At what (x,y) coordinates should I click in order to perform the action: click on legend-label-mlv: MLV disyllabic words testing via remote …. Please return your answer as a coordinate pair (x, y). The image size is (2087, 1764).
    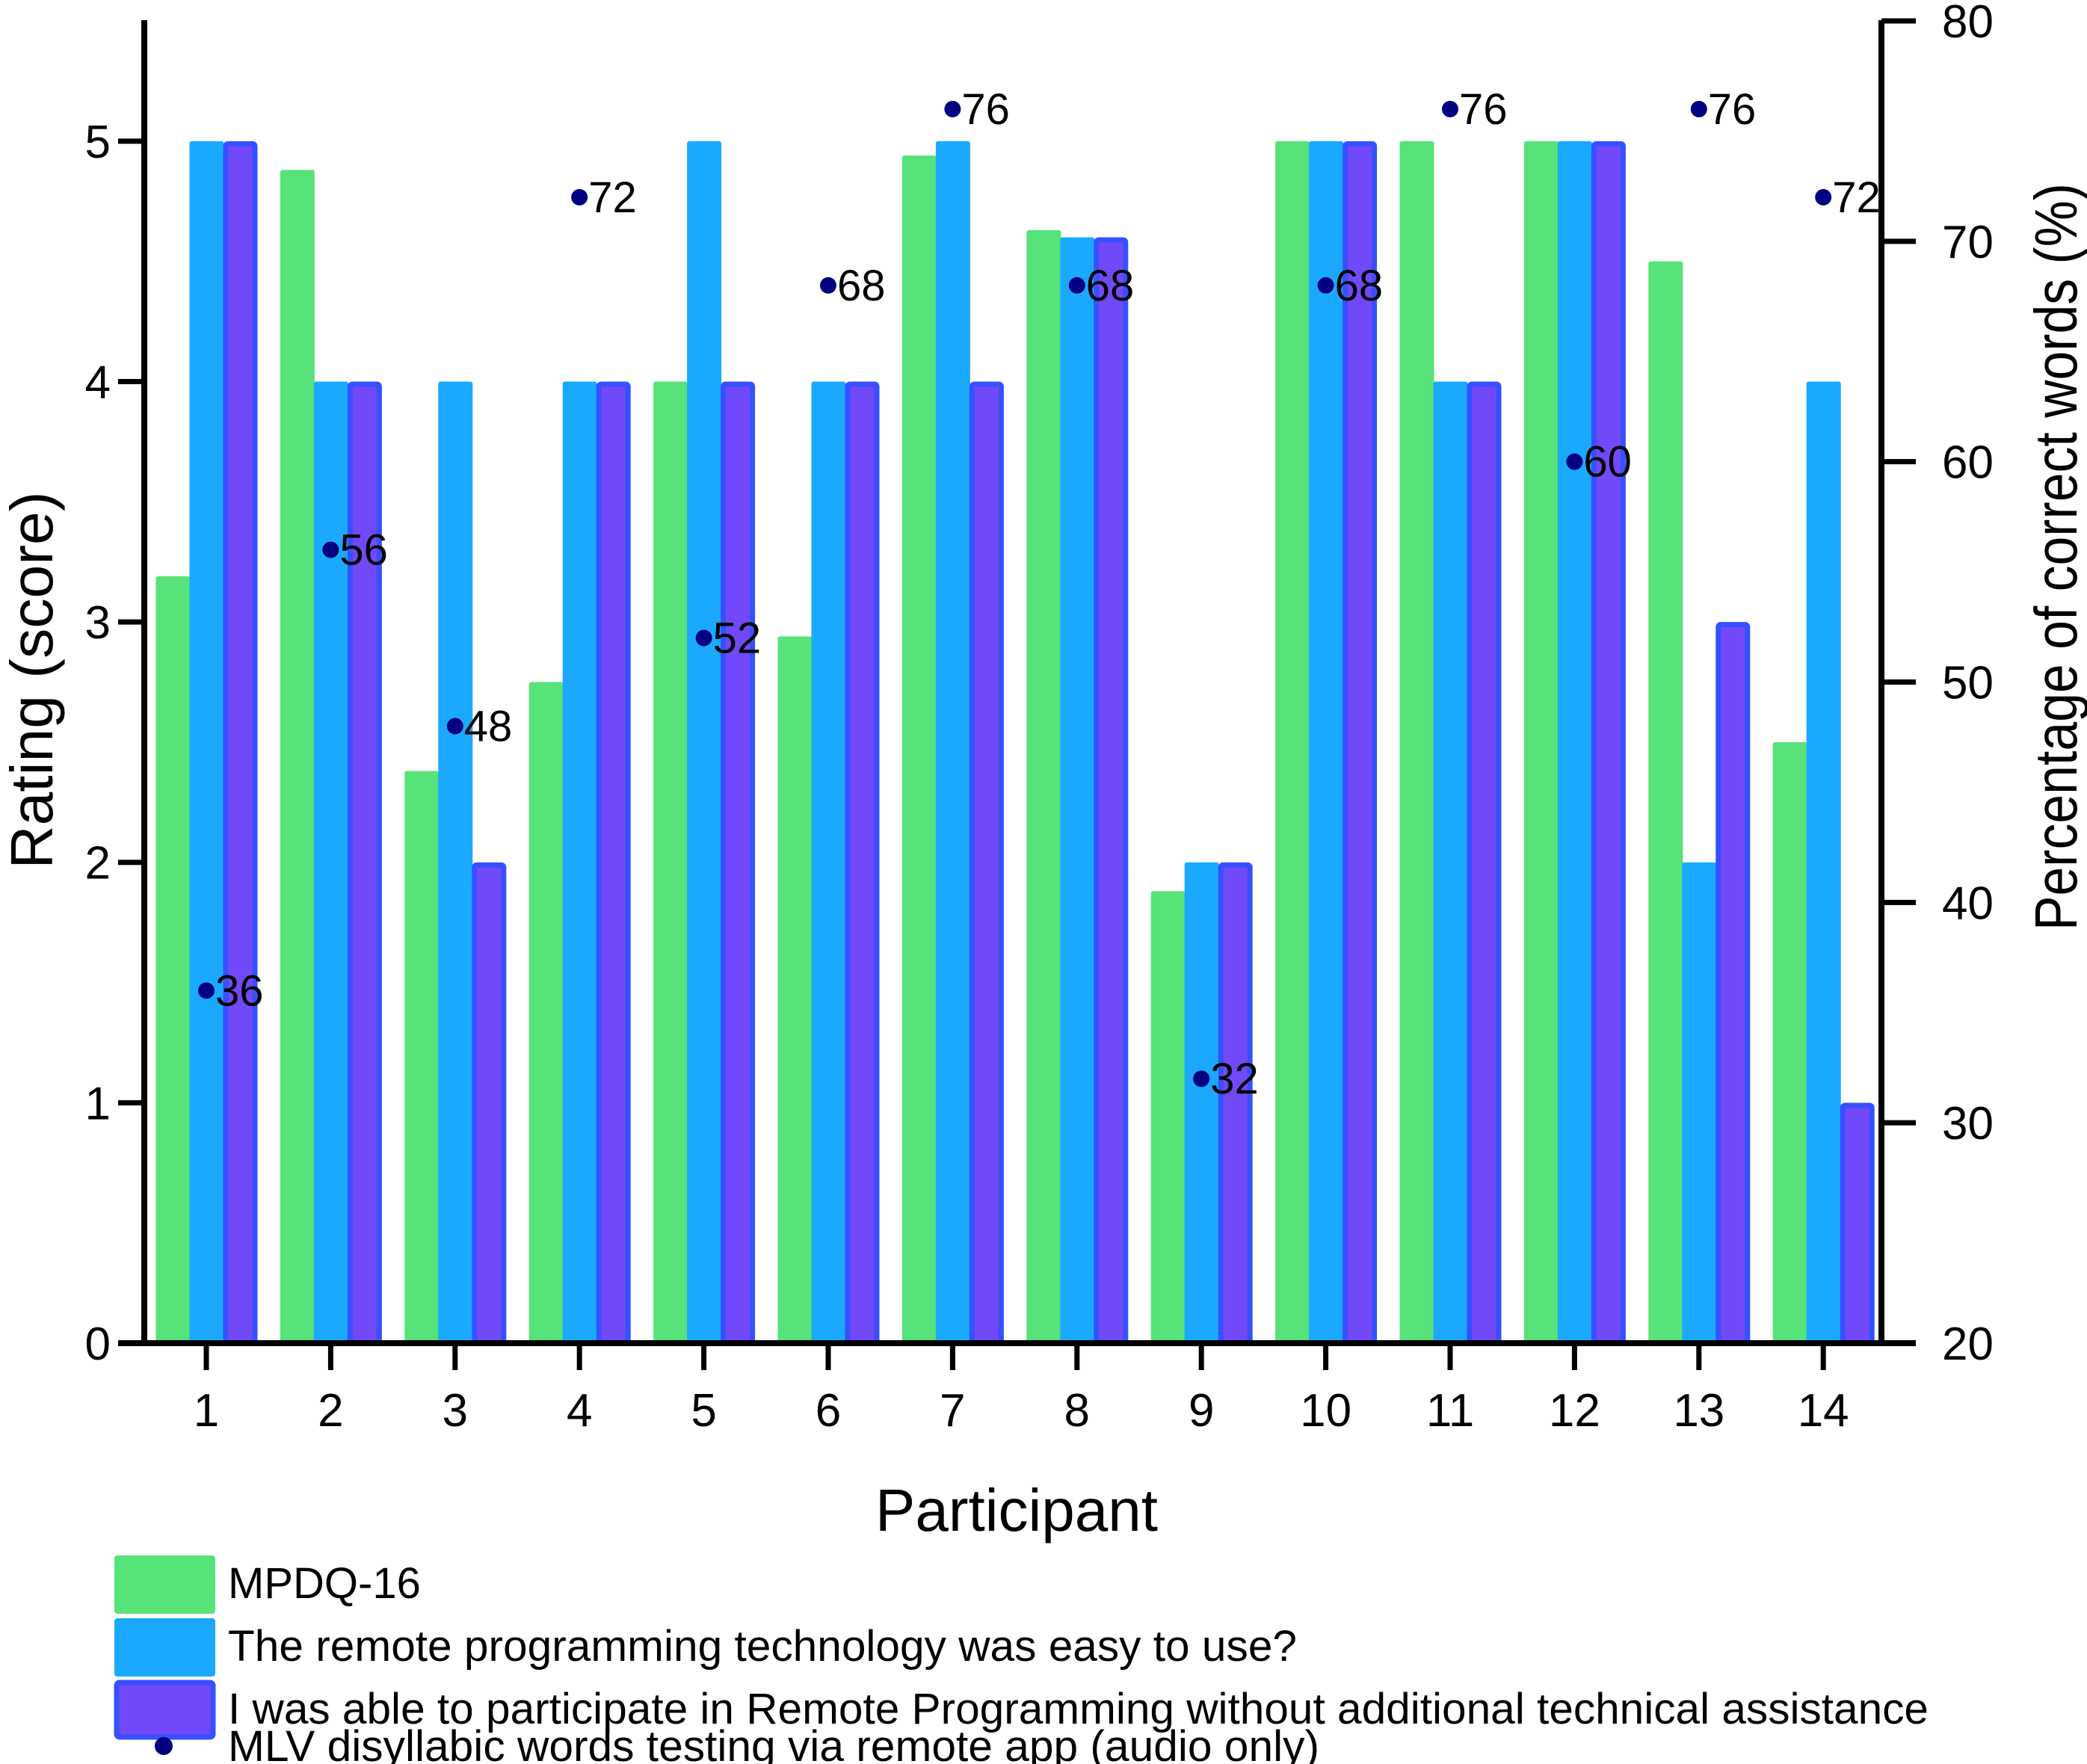
    Looking at the image, I should click on (774, 1743).